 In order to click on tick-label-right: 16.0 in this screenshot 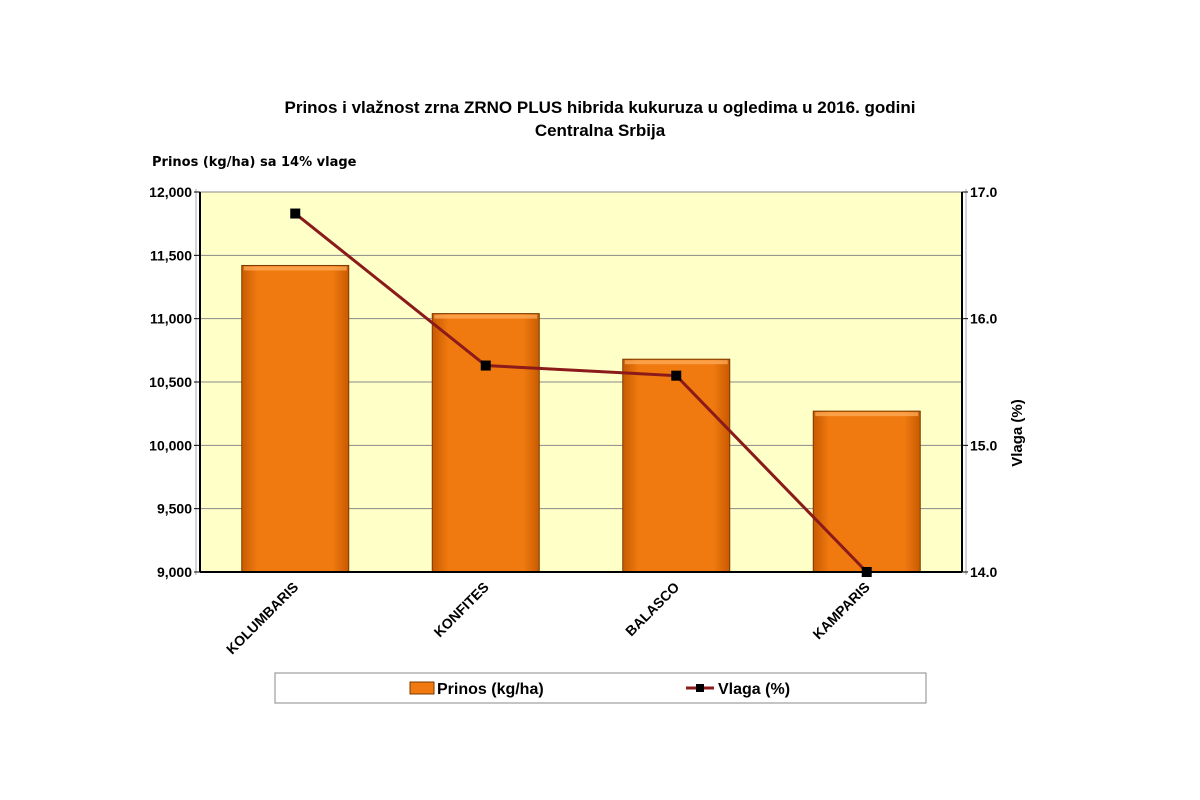, I will do `click(983, 319)`.